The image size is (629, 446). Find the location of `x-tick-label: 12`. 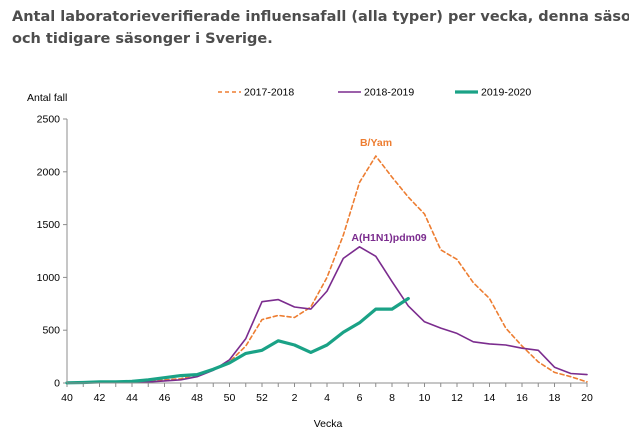

x-tick-label: 12 is located at coordinates (457, 398).